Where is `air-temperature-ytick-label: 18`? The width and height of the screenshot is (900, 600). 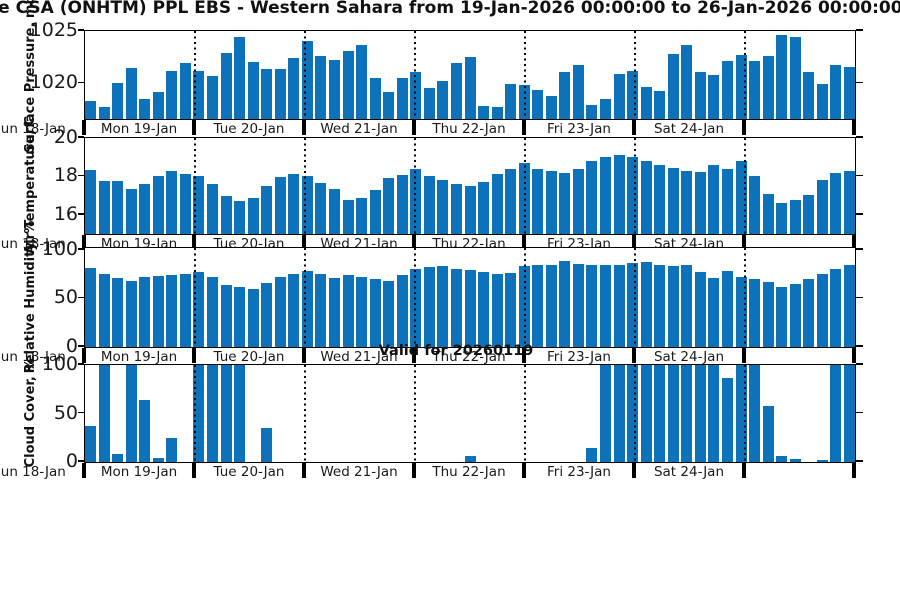 air-temperature-ytick-label: 18 is located at coordinates (65, 175).